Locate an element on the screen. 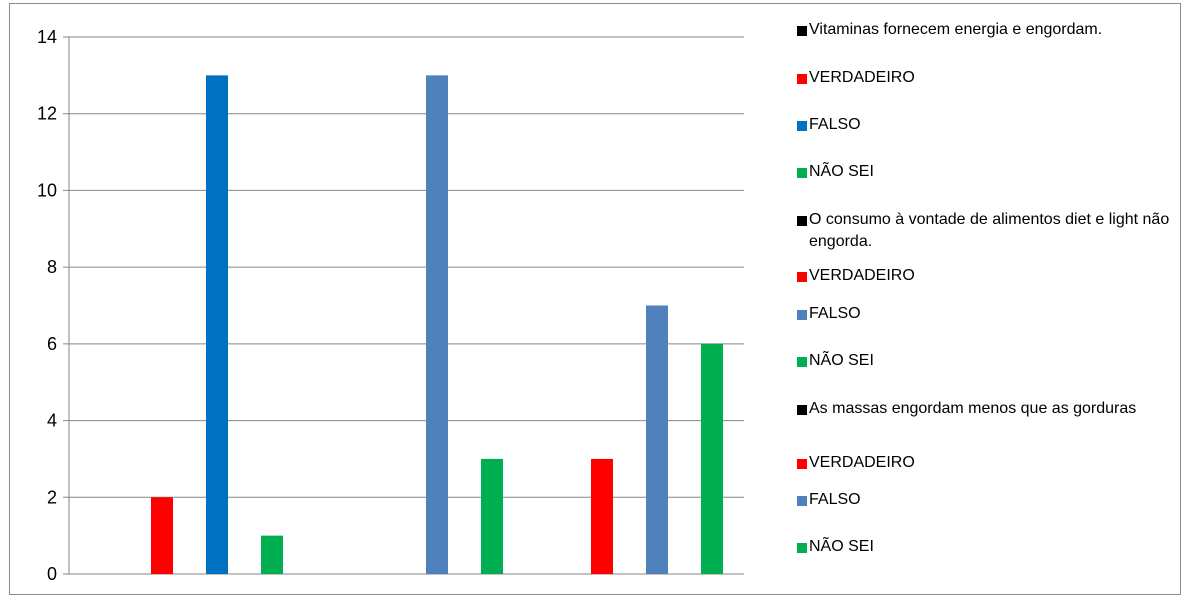 This screenshot has height=599, width=1185. legend-item: As massas engordam menos que as gorduras is located at coordinates (990, 409).